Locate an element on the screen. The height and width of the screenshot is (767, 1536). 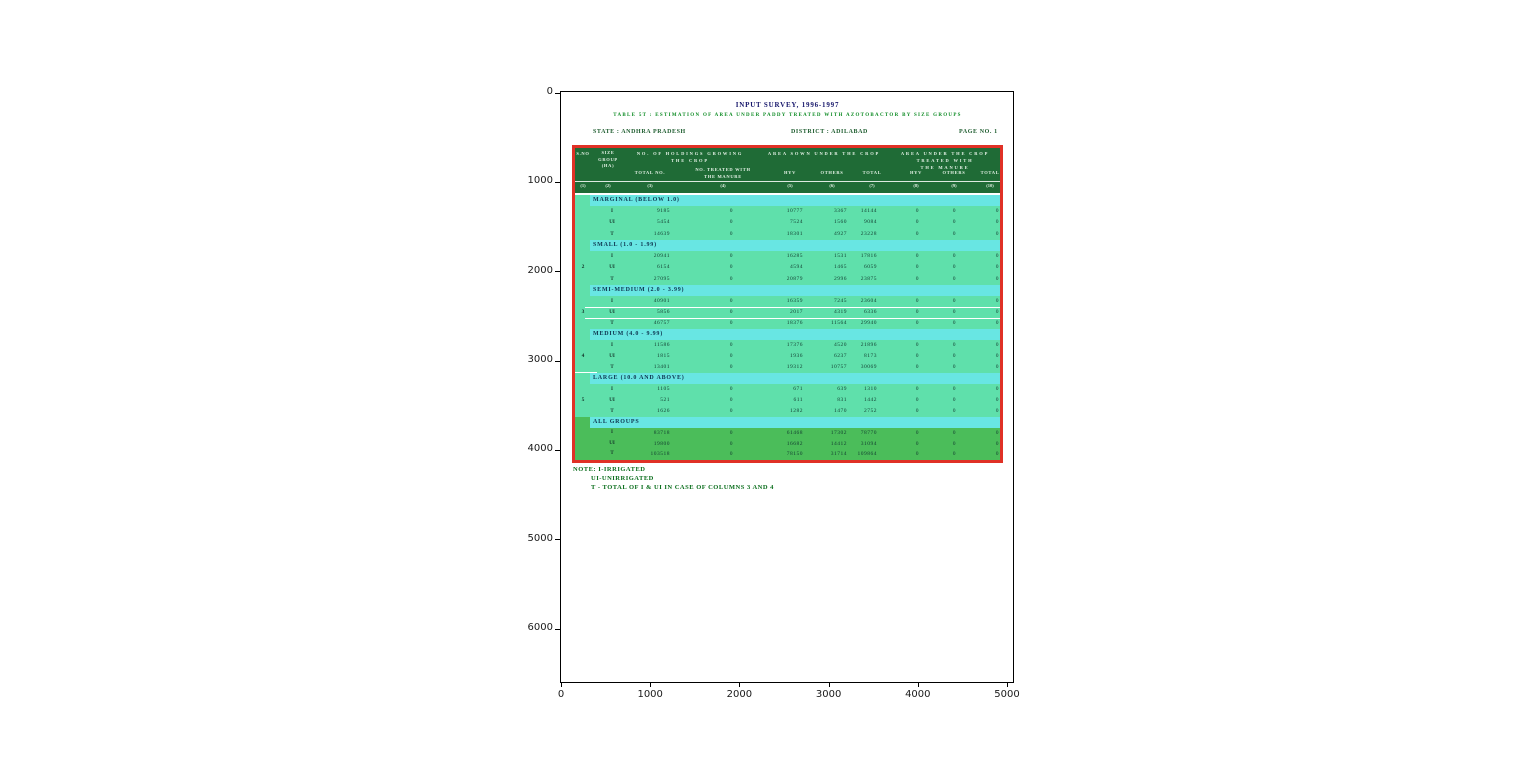
cell-value: 10777 is located at coordinates (794, 211).